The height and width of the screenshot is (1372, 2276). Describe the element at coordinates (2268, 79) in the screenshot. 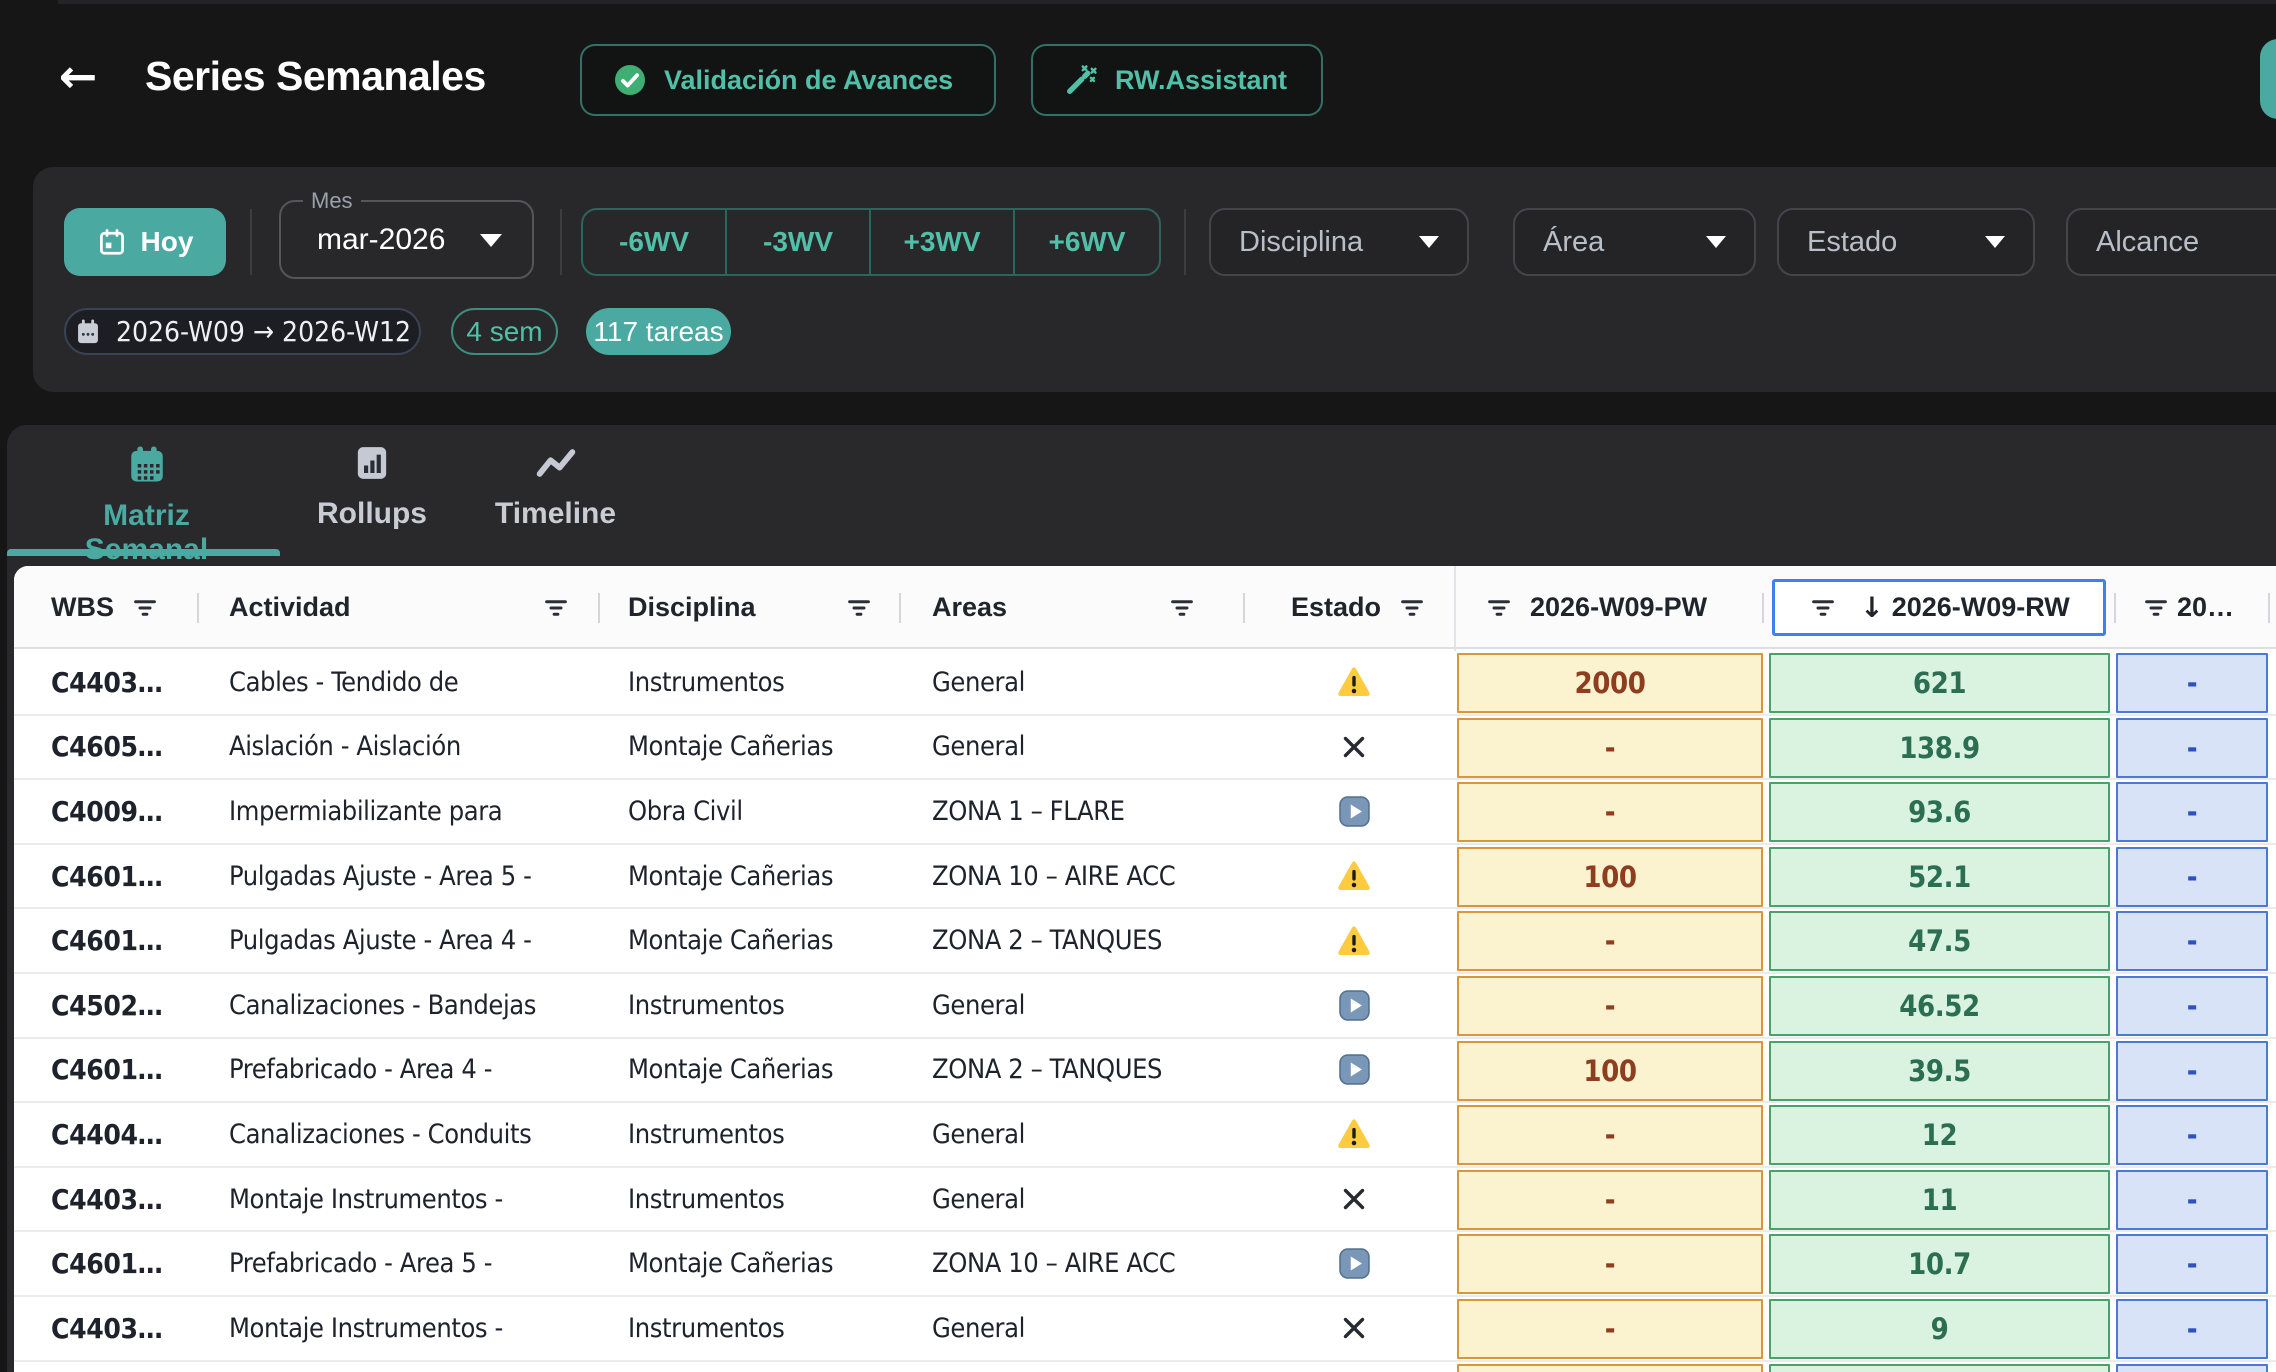

I see `edge-action-button` at that location.